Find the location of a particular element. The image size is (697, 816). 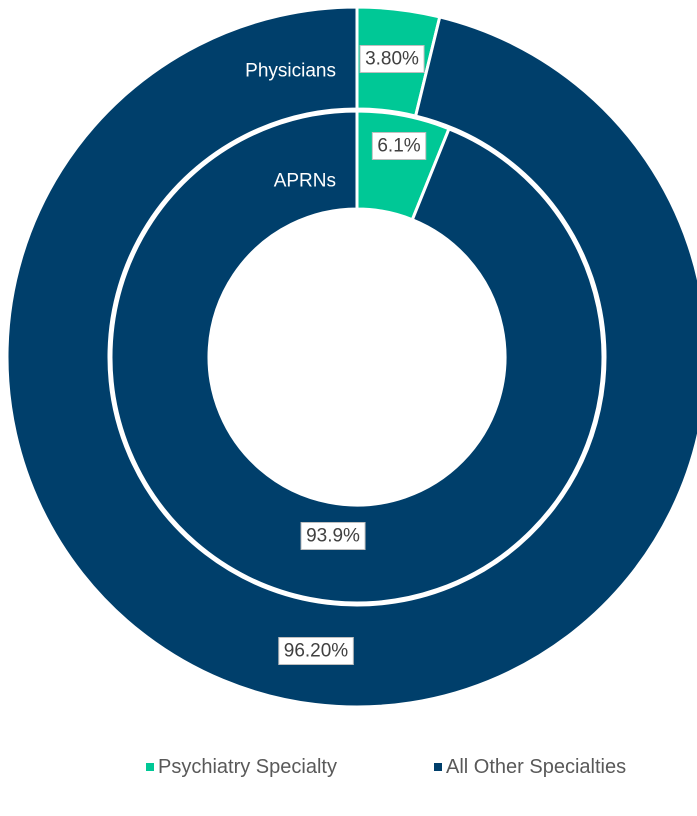

legend-swatch-psychiatry-specialty is located at coordinates (150, 767).